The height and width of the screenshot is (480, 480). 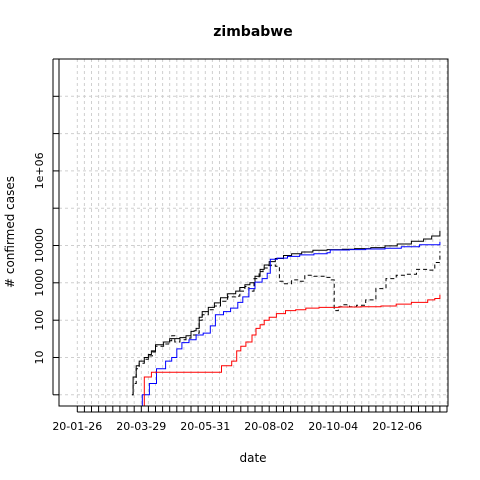 I want to click on y-tick-label: 10, so click(x=39, y=358).